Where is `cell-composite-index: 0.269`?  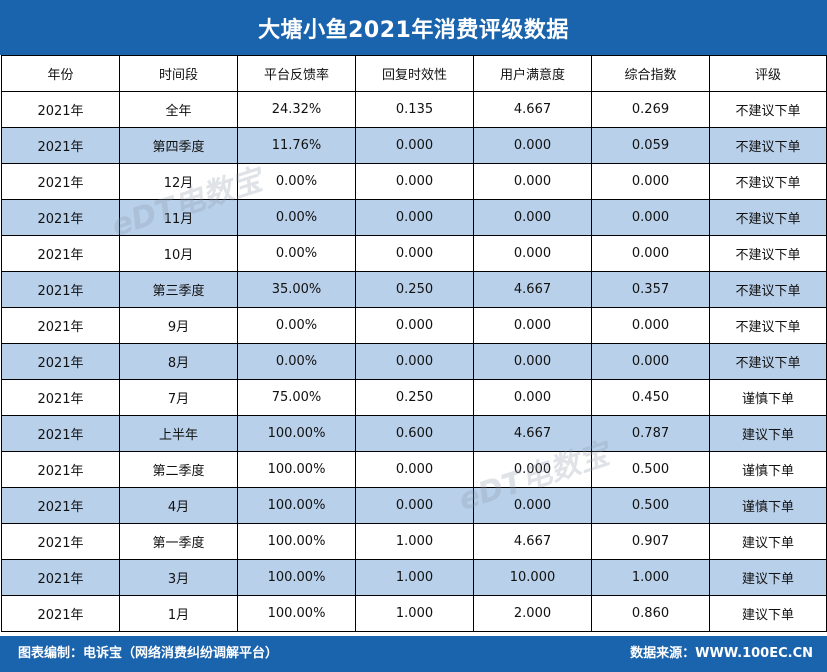 cell-composite-index: 0.269 is located at coordinates (650, 109).